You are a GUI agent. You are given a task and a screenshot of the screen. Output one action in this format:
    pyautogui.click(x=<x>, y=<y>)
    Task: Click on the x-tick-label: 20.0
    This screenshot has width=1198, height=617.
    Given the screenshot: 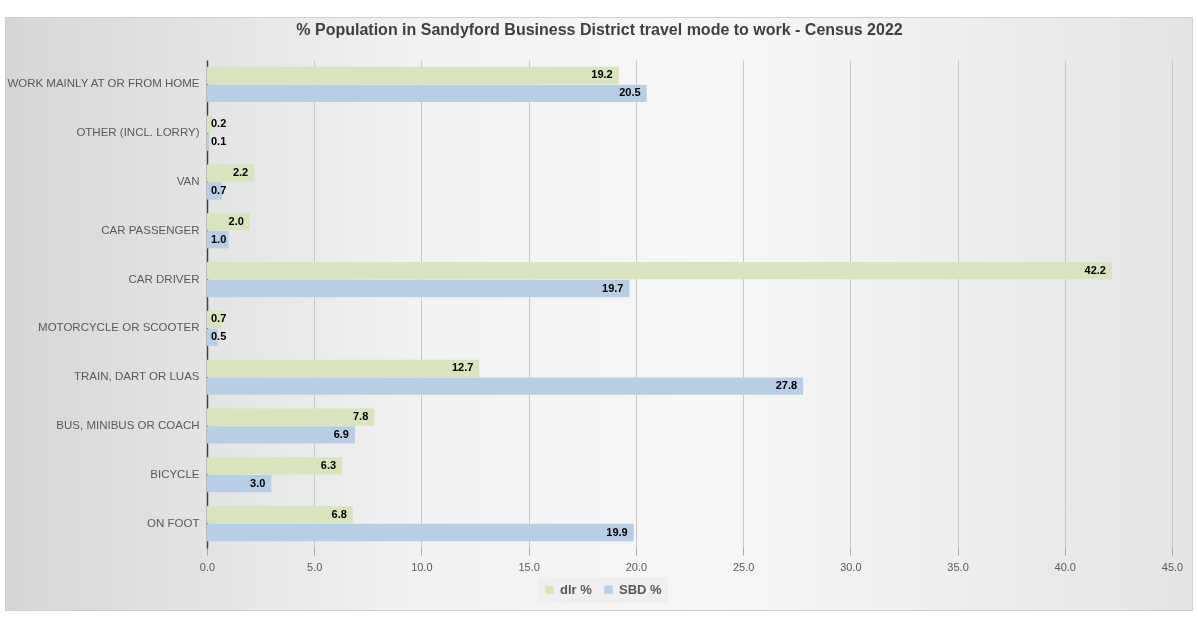 What is the action you would take?
    pyautogui.click(x=636, y=566)
    